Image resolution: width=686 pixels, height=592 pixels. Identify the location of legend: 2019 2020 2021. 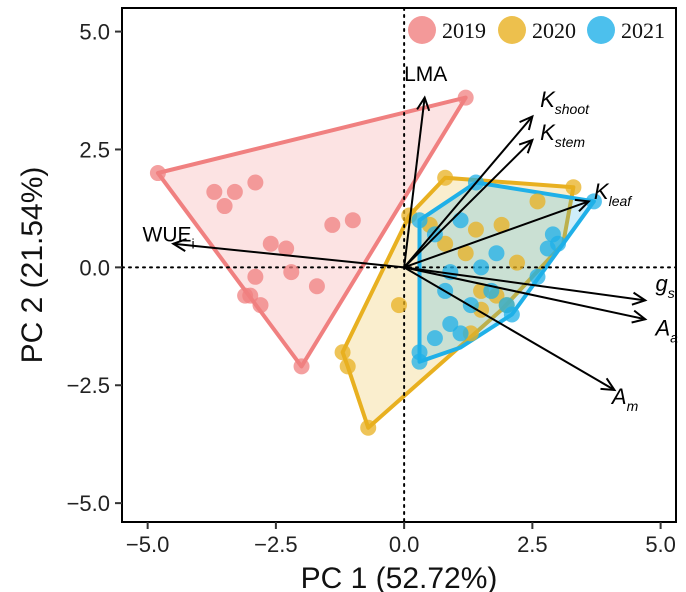
(536, 30).